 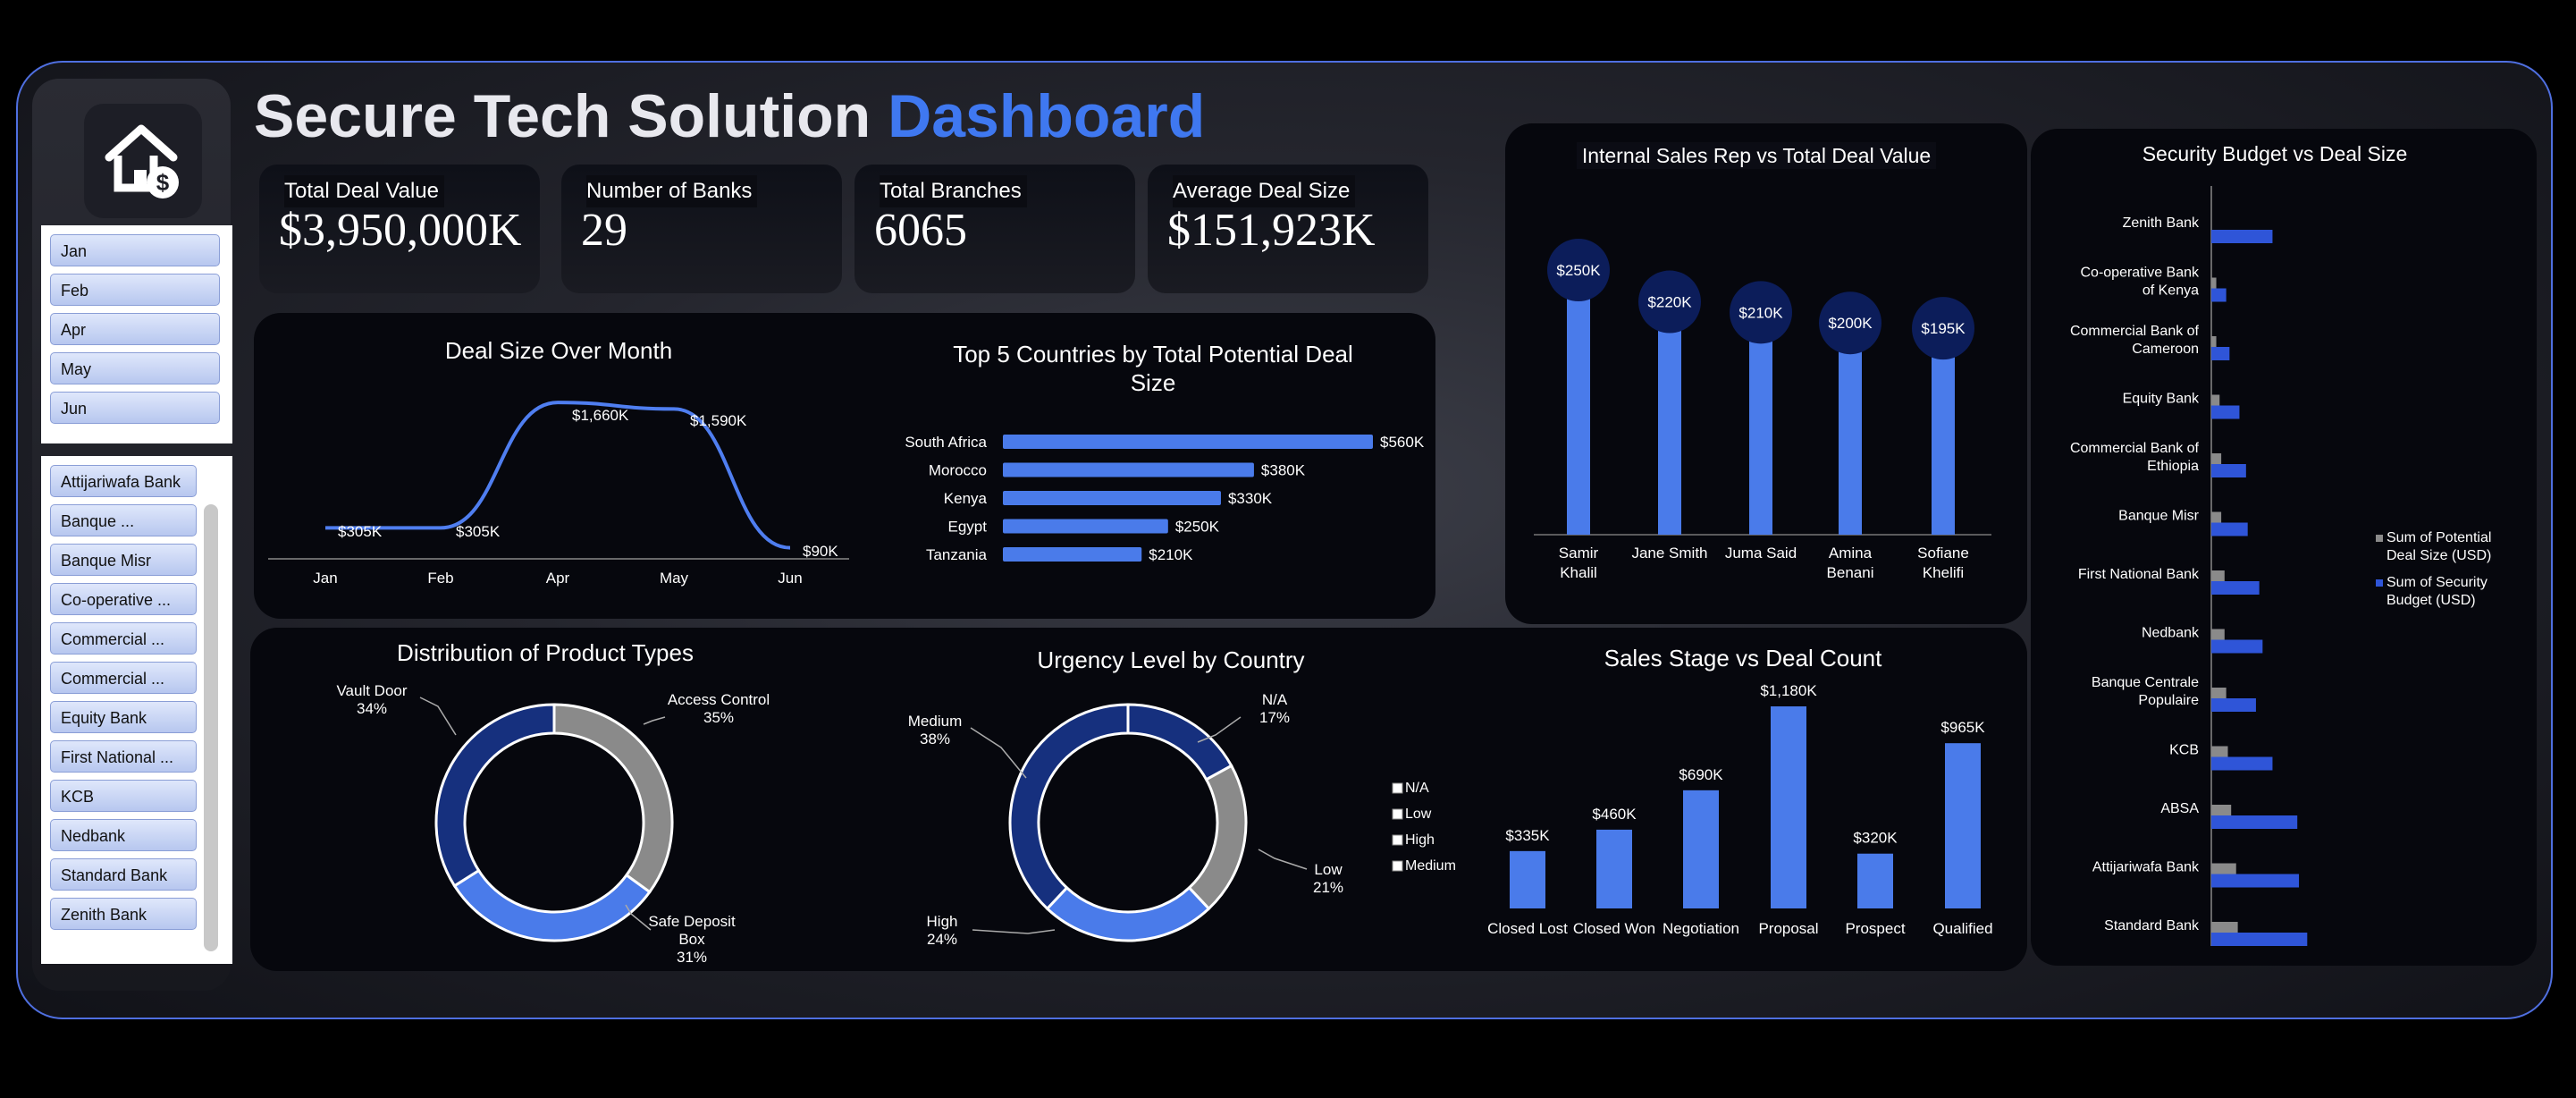 What do you see at coordinates (1579, 270) in the screenshot?
I see `data-label: $250K` at bounding box center [1579, 270].